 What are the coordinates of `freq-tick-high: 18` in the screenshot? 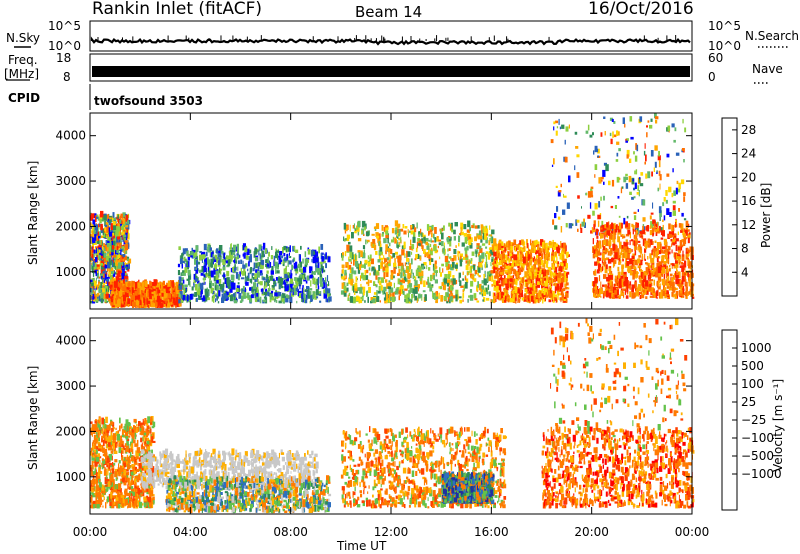 It's located at (63, 58).